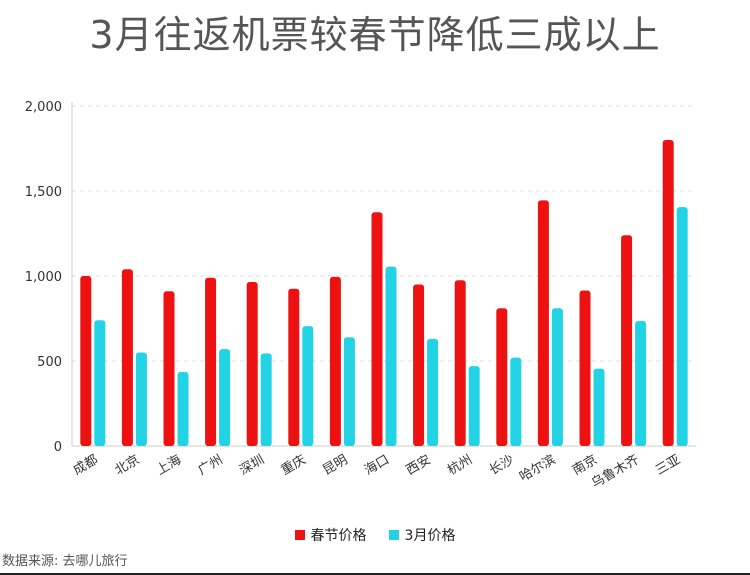  I want to click on x-tick-label: 西安, so click(419, 465).